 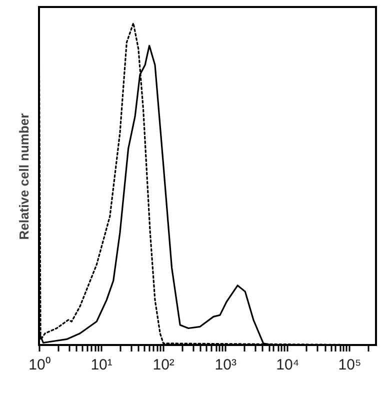 I want to click on x-tick-label: 10⁰, so click(x=39, y=365).